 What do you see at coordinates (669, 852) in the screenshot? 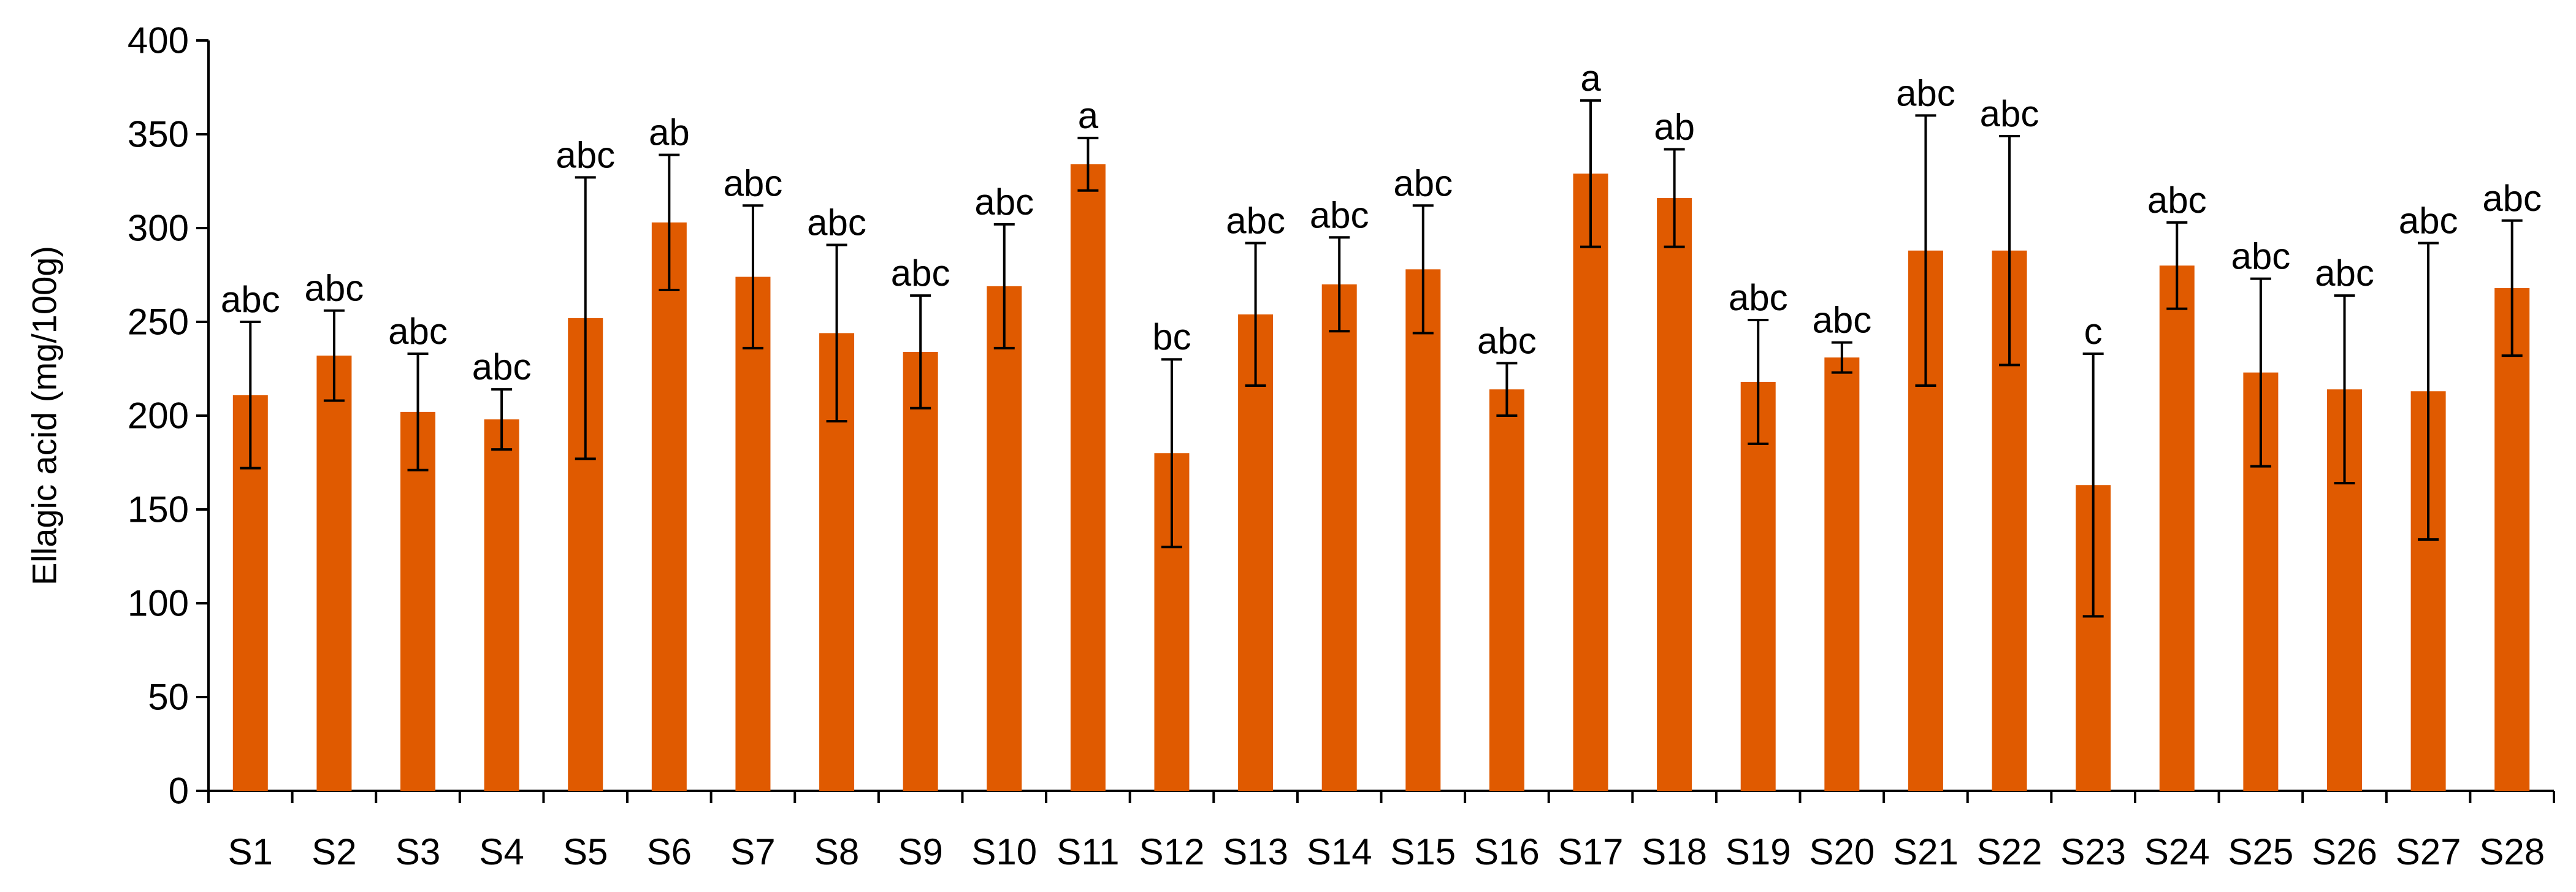
I see `x-tick-label: S6` at bounding box center [669, 852].